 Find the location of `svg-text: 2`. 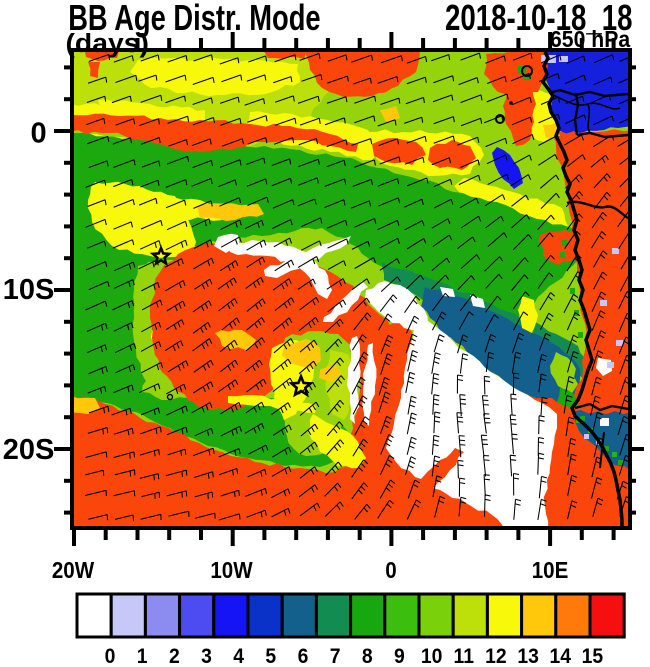

svg-text: 2 is located at coordinates (174, 655).